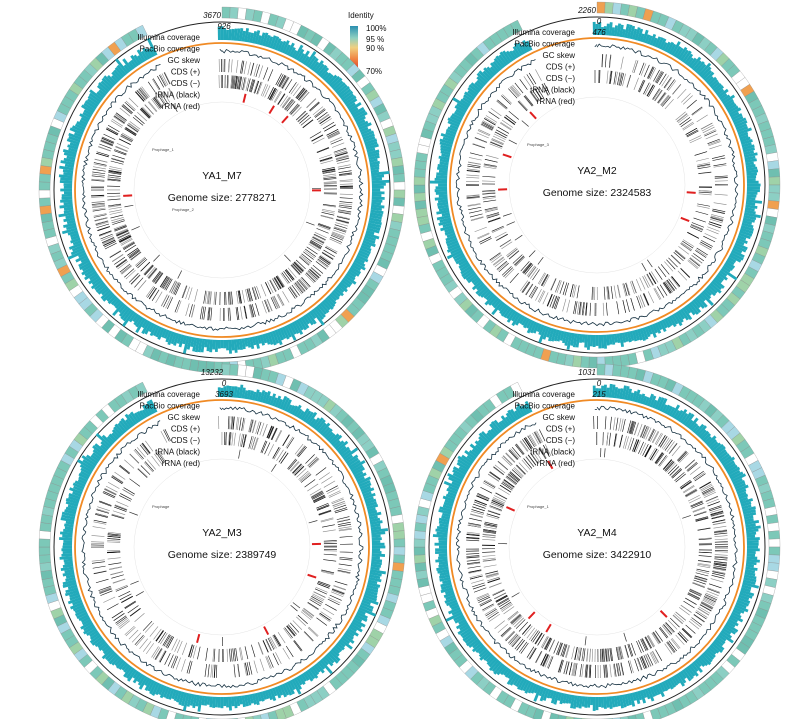 This screenshot has width=792, height=719. Describe the element at coordinates (222, 176) in the screenshot. I see `genome-name: YA1_M7` at that location.